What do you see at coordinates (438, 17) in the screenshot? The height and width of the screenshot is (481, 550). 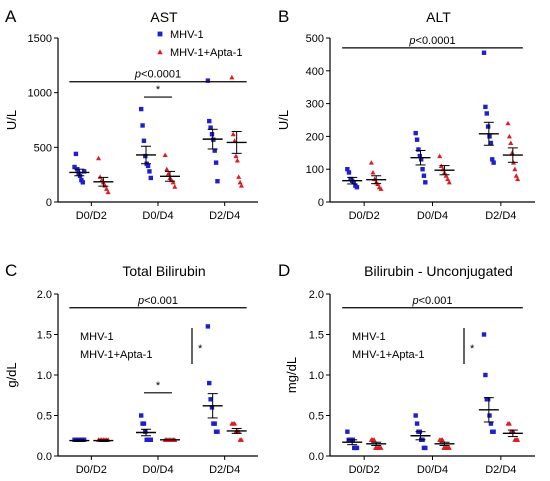 I see `panel-title: ALT` at bounding box center [438, 17].